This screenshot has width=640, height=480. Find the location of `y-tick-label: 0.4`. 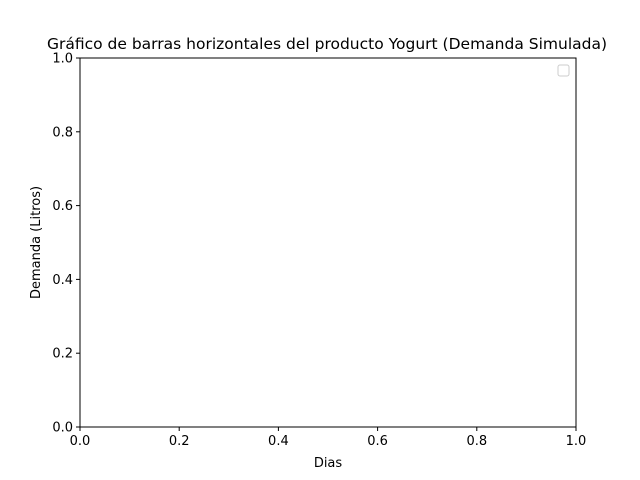

y-tick-label: 0.4 is located at coordinates (62, 280).